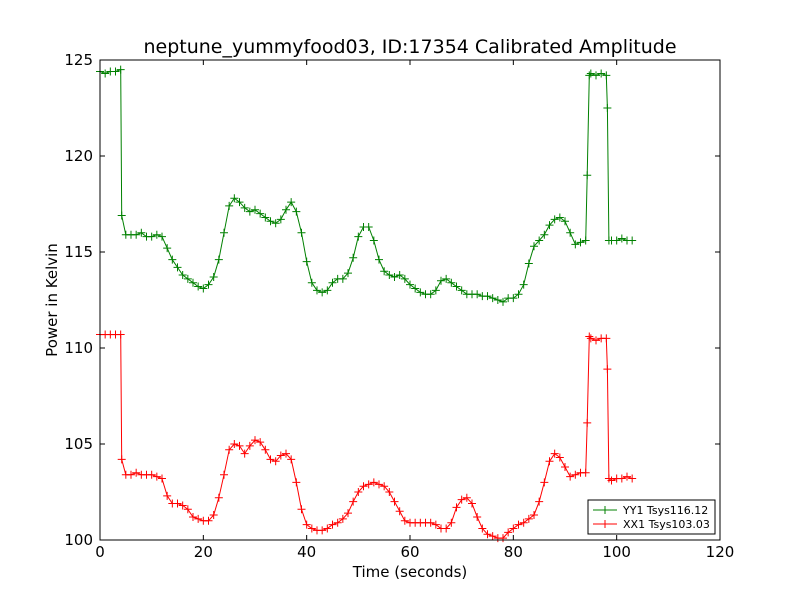 The height and width of the screenshot is (605, 800). Describe the element at coordinates (651, 524) in the screenshot. I see `legend-entry: XX1 Tsys103.03` at that location.